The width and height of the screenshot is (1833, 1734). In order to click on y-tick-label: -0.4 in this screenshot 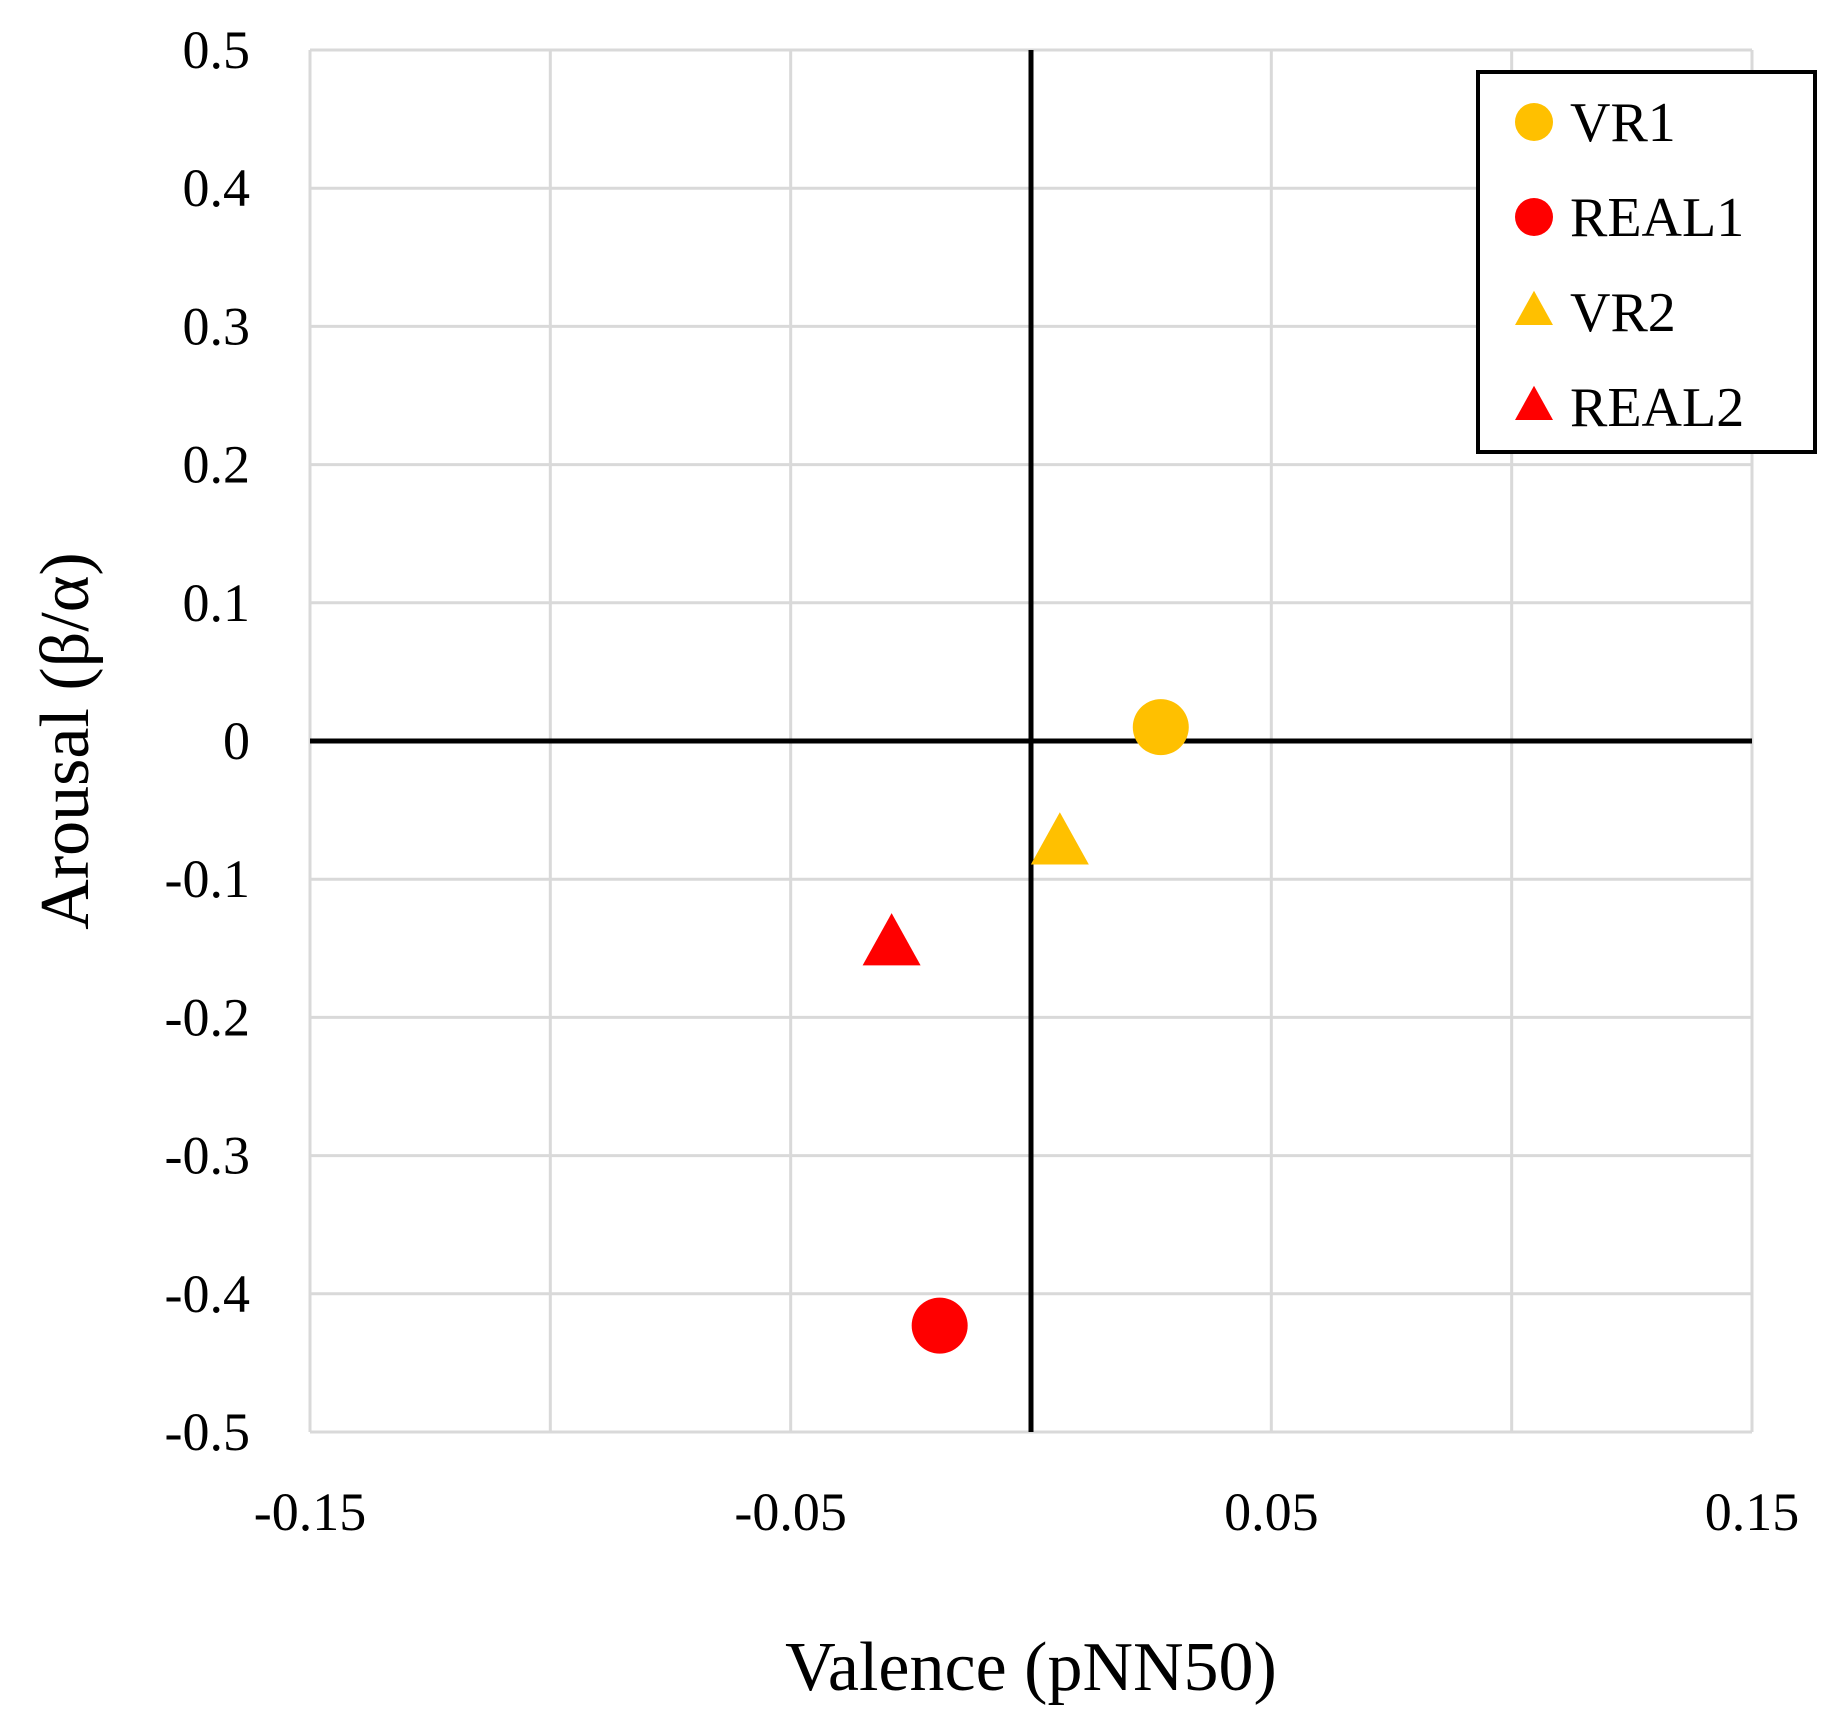, I will do `click(207, 1294)`.